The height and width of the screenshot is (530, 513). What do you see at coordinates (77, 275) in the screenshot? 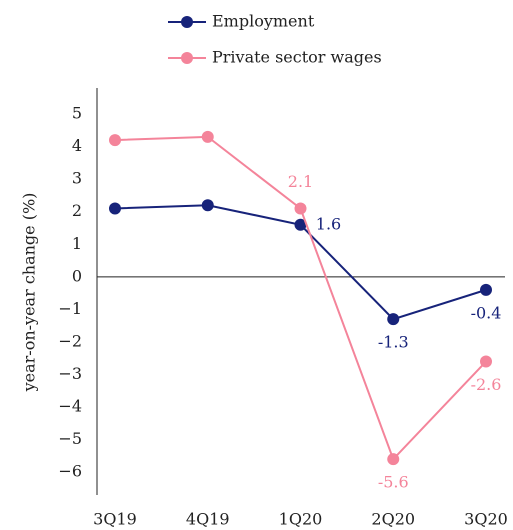
I see `y-tick-label: 0` at bounding box center [77, 275].